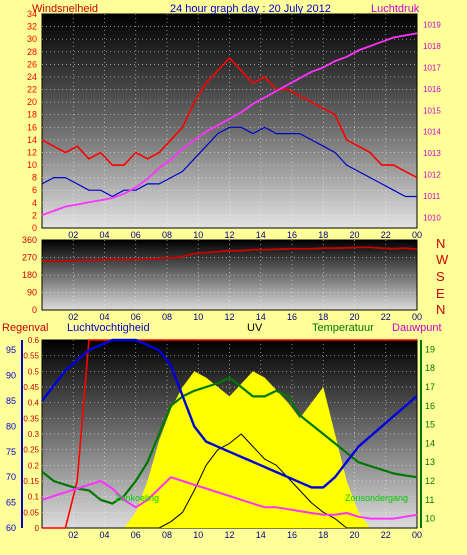 Image resolution: width=467 pixels, height=555 pixels. I want to click on compass-label-s: S, so click(440, 276).